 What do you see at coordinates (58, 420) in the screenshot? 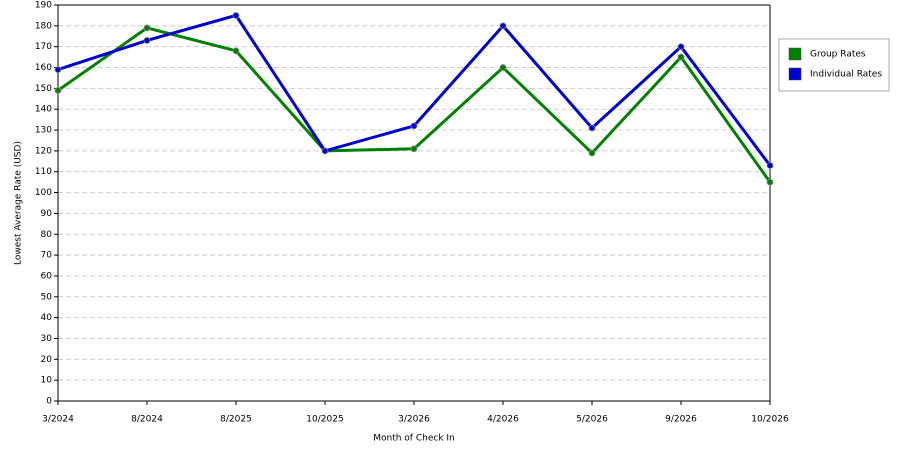
I see `x-tick-label: 3/2024` at bounding box center [58, 420].